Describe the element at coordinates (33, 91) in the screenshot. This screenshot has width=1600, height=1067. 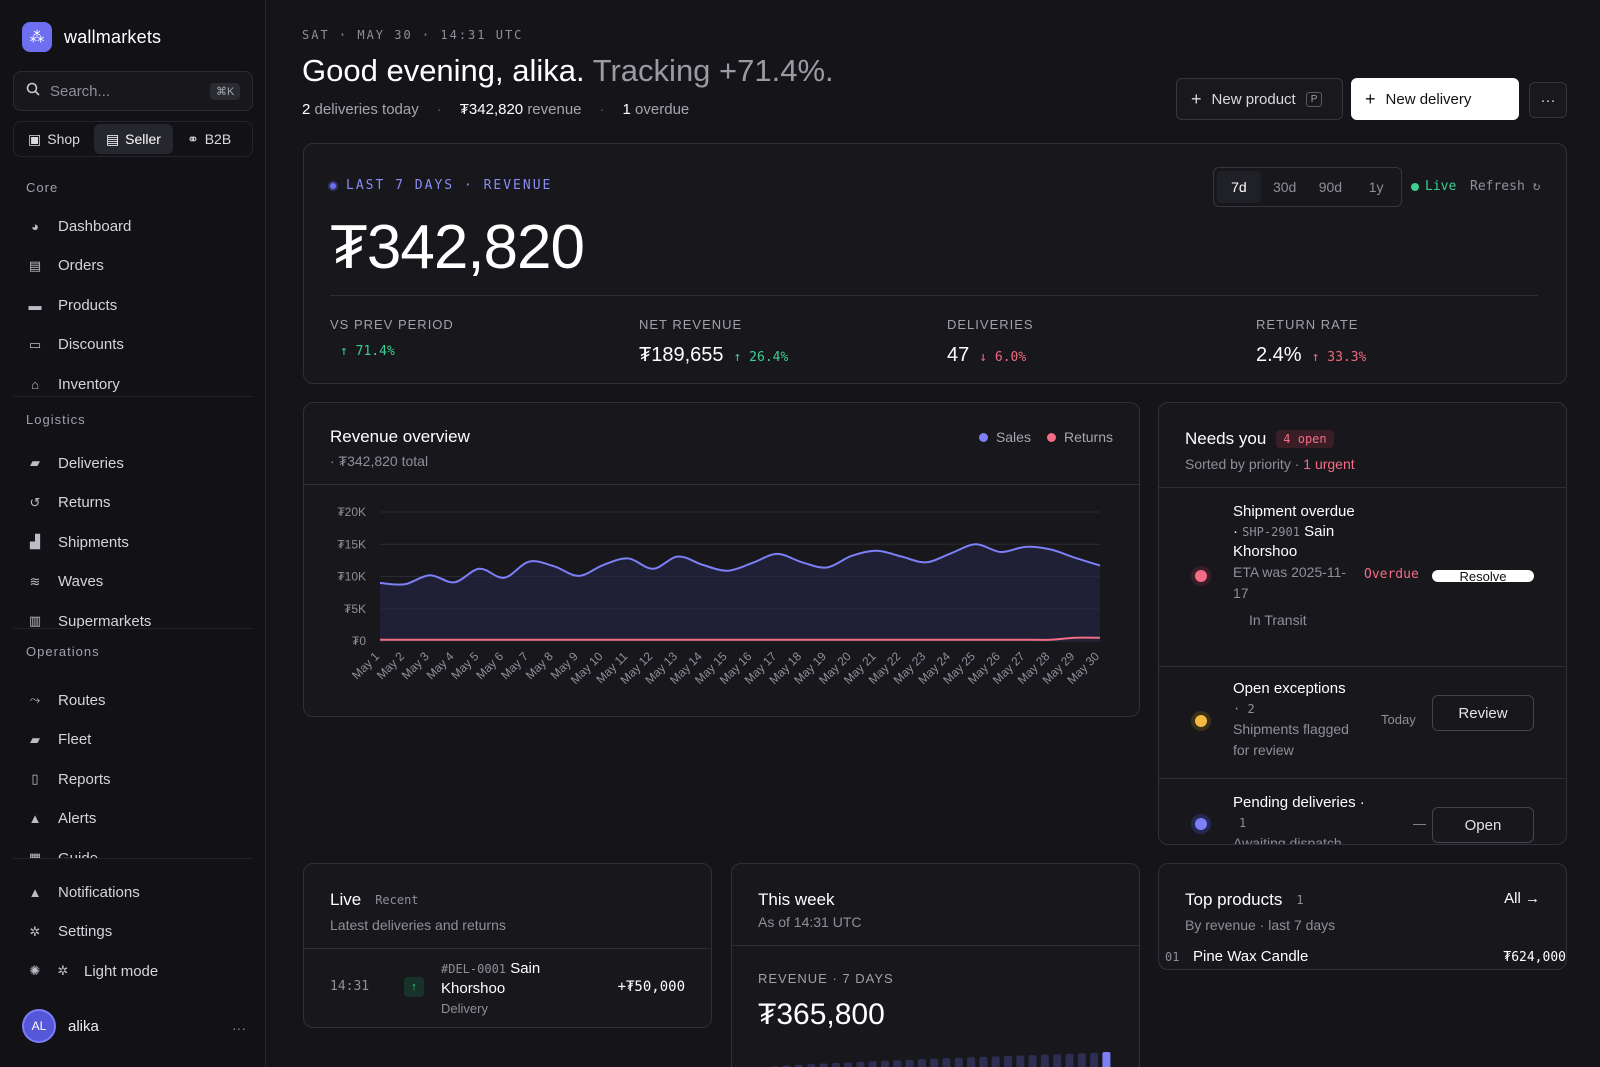
I see `search-icon` at that location.